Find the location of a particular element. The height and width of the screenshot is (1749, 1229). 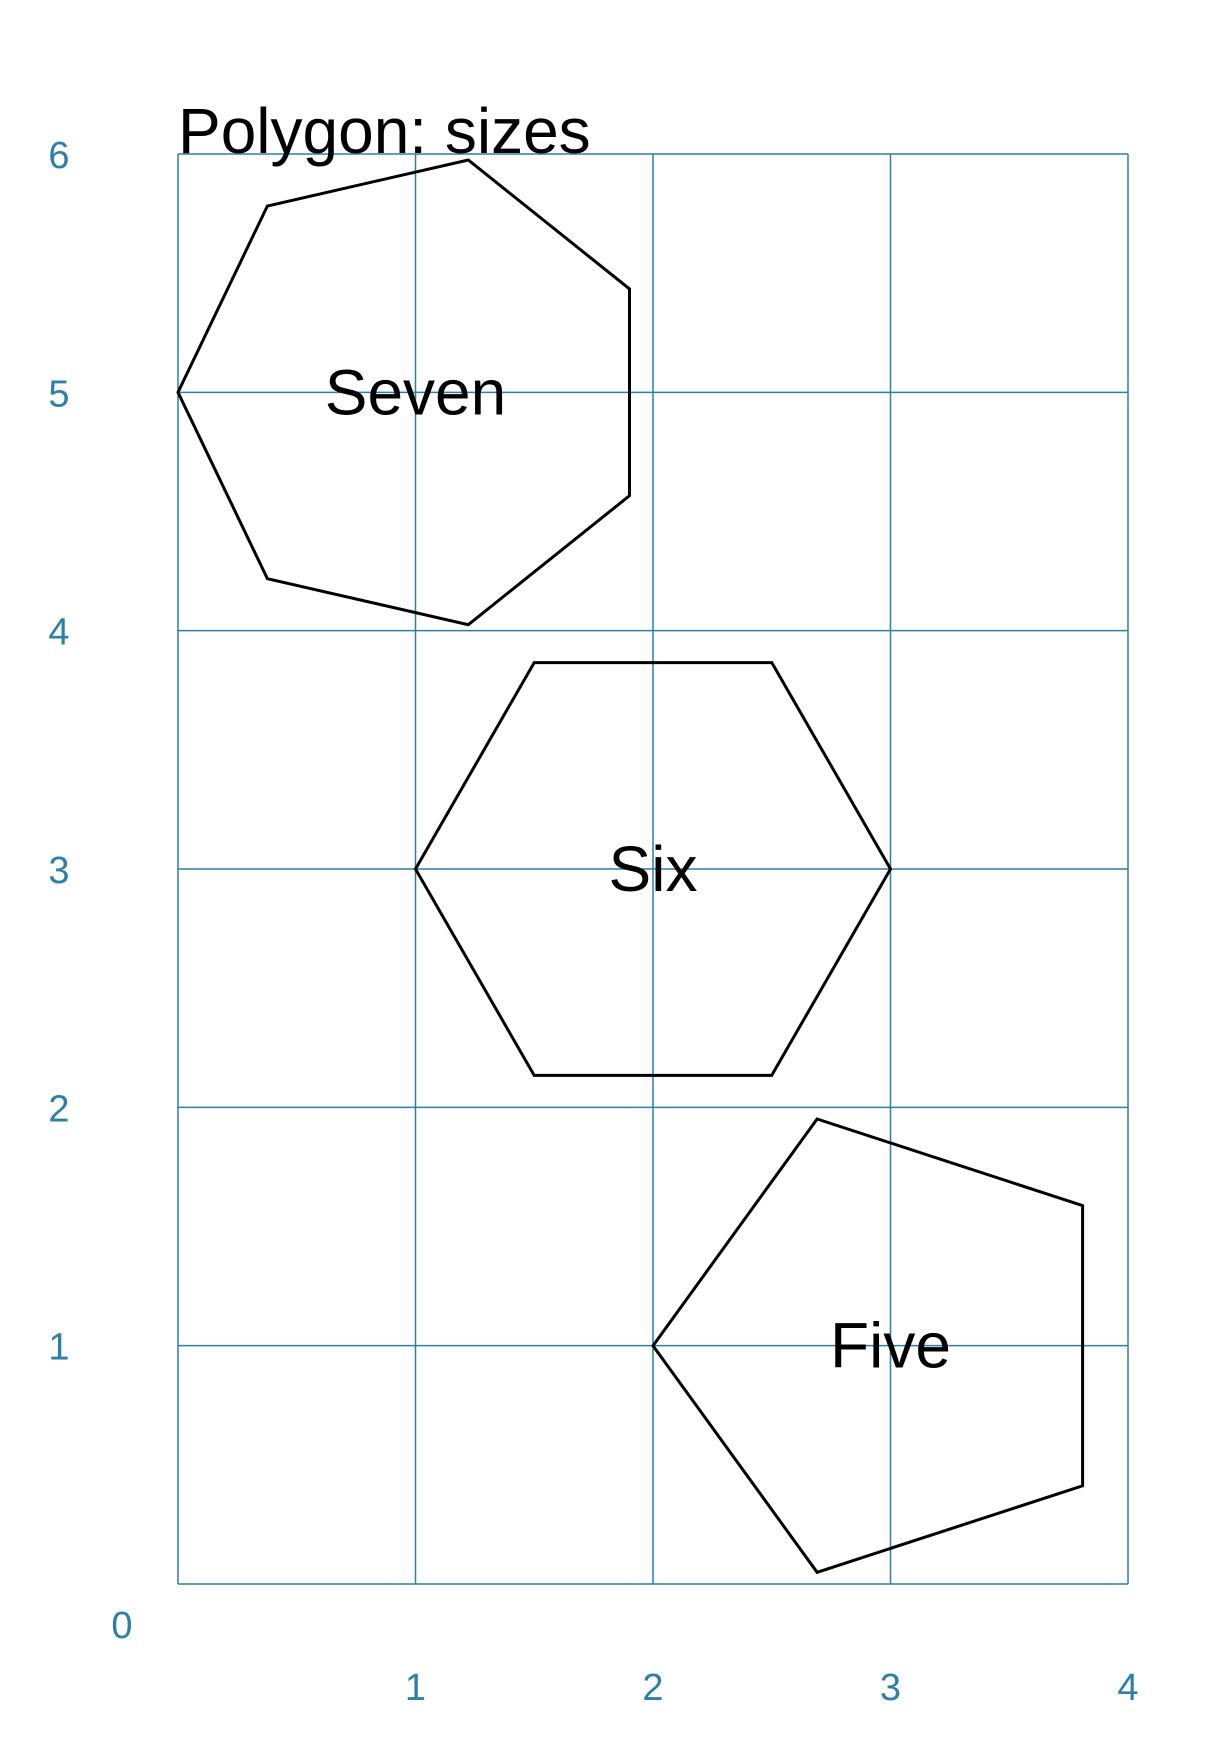

polygon-label-five: Five is located at coordinates (890, 1346).